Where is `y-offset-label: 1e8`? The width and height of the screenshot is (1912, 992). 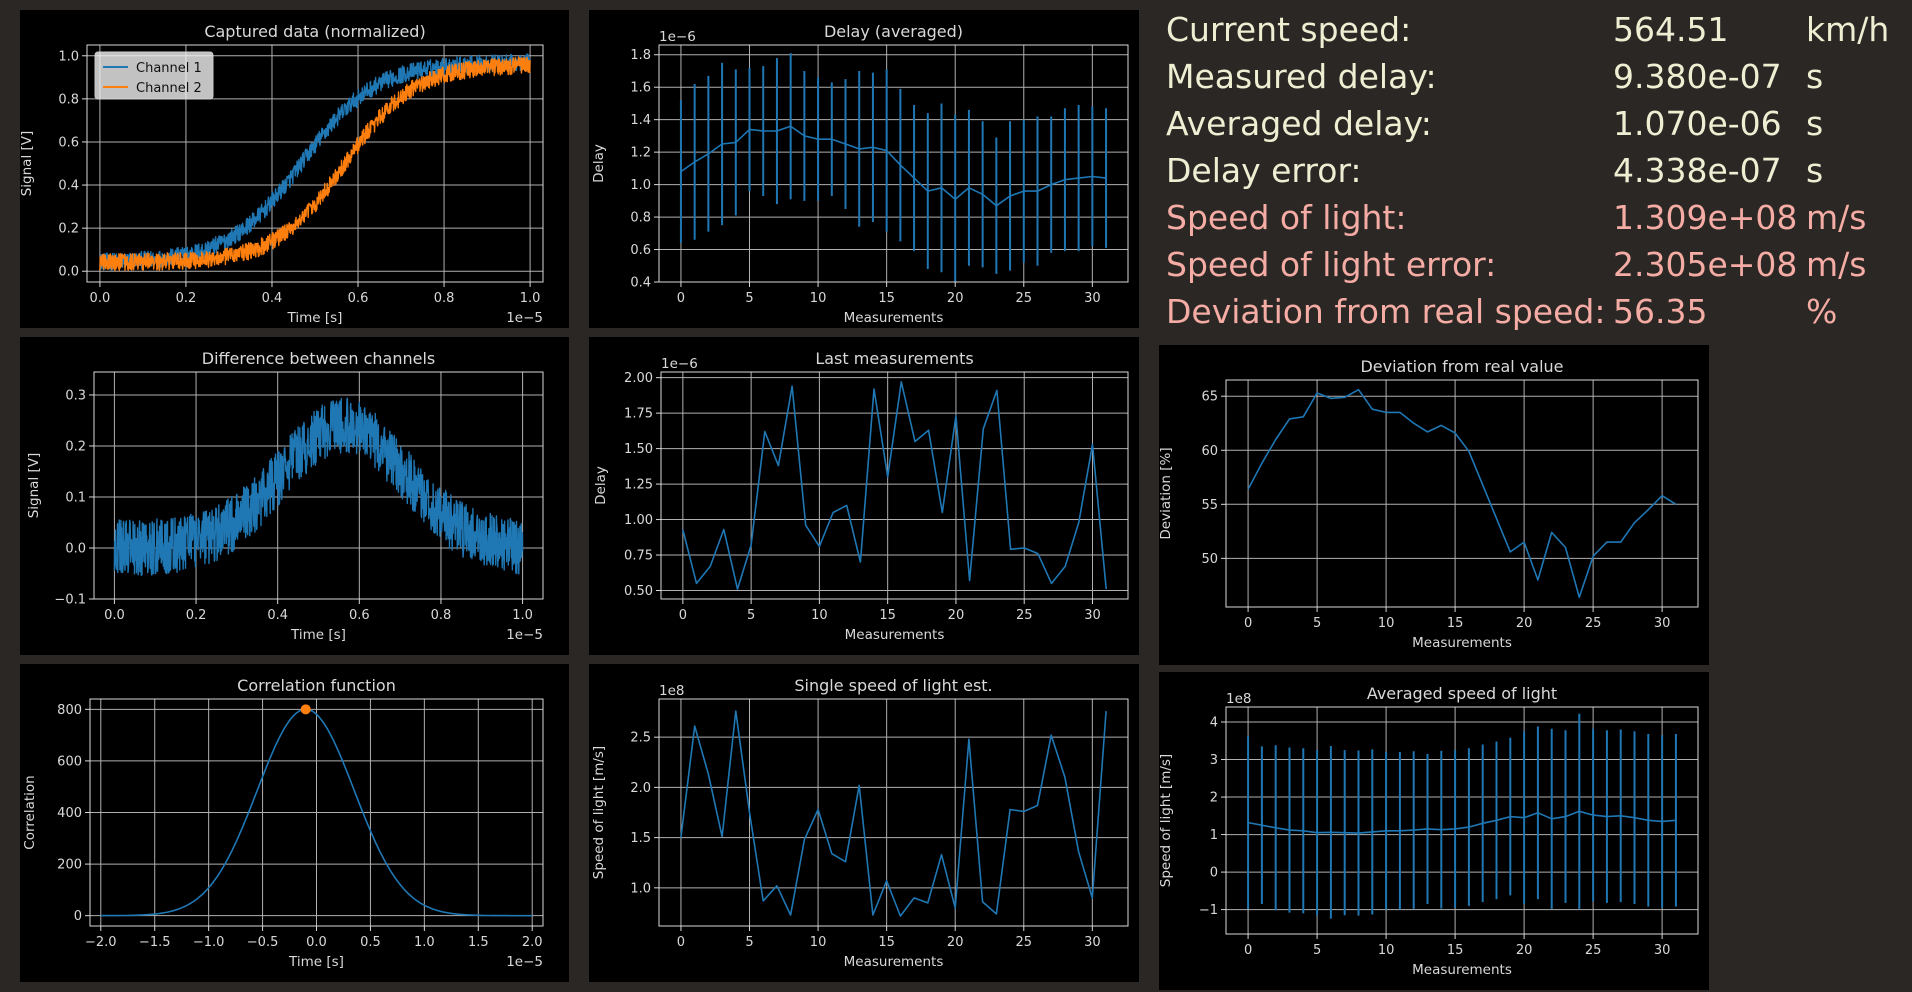
y-offset-label: 1e8 is located at coordinates (1238, 699).